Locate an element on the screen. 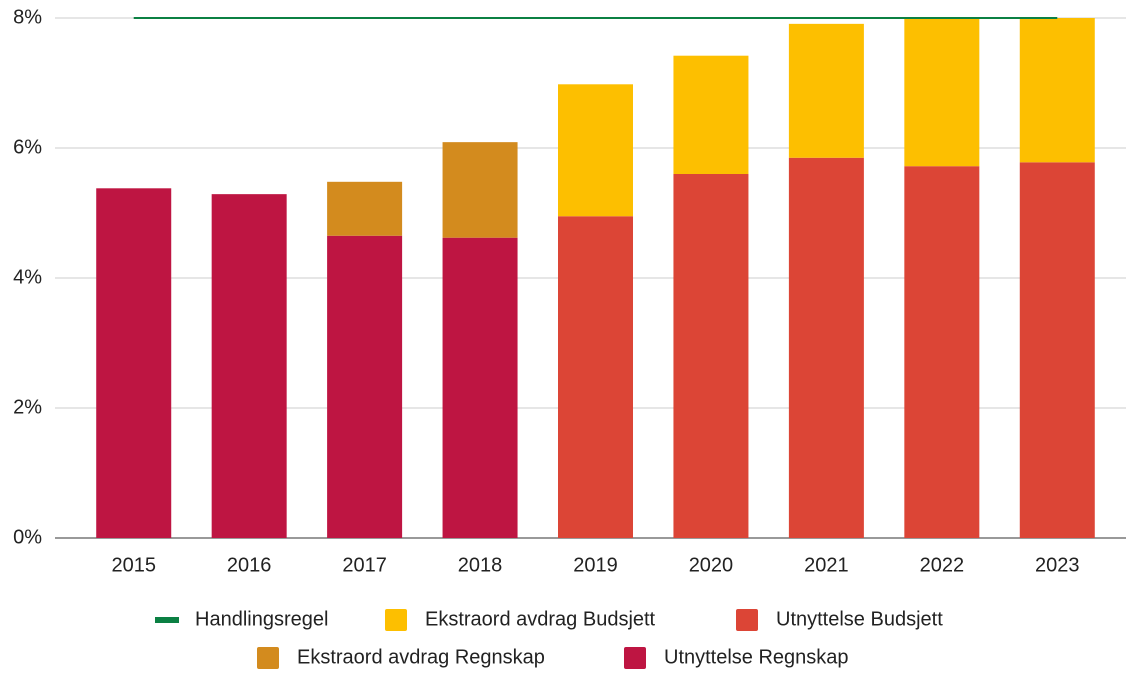 This screenshot has width=1126, height=677. x-tick-label: 2020 is located at coordinates (711, 565).